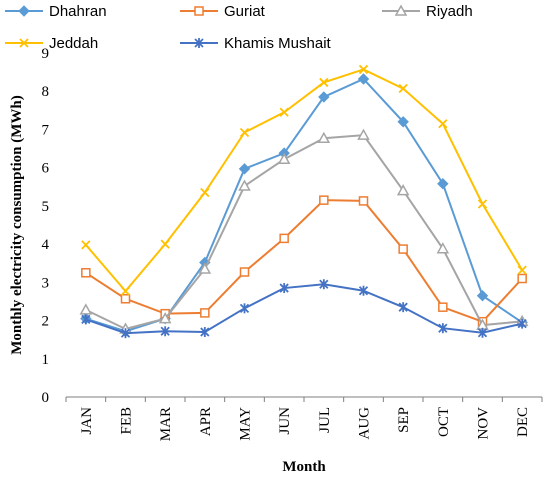 The image size is (550, 479). Describe the element at coordinates (46, 207) in the screenshot. I see `y-tick-label: 5` at that location.